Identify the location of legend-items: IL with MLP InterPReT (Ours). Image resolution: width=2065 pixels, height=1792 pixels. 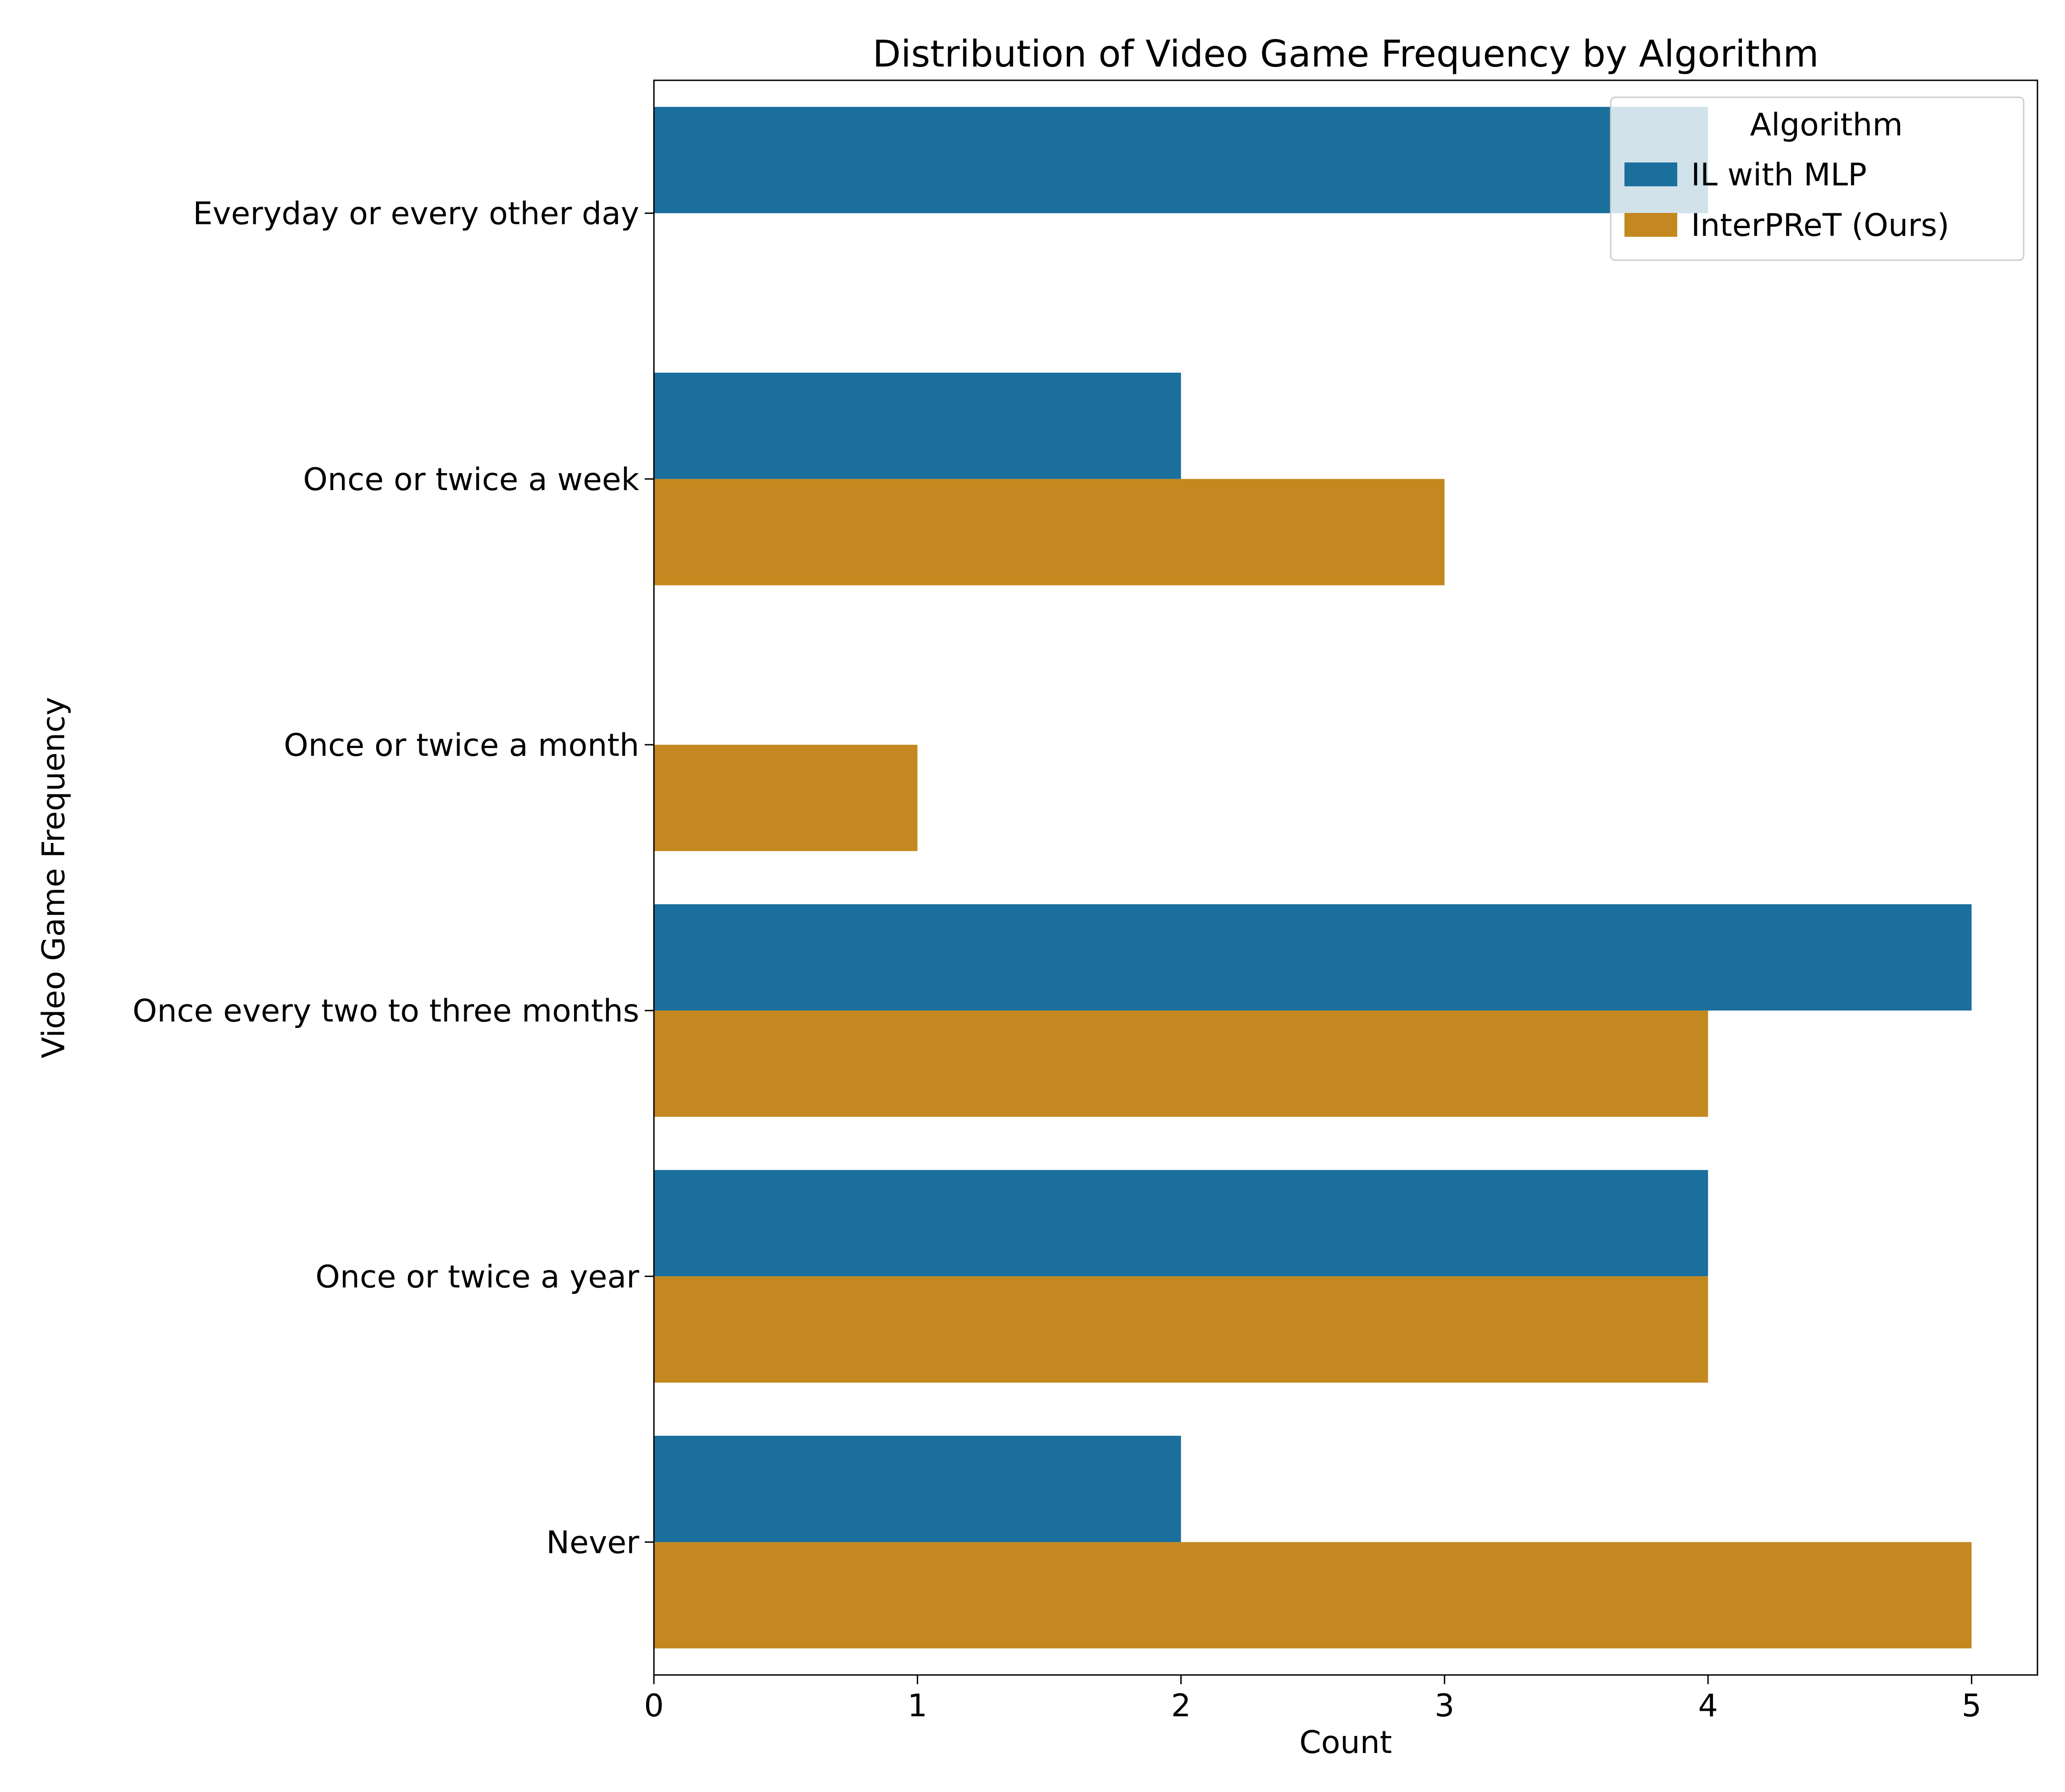
(1786, 200).